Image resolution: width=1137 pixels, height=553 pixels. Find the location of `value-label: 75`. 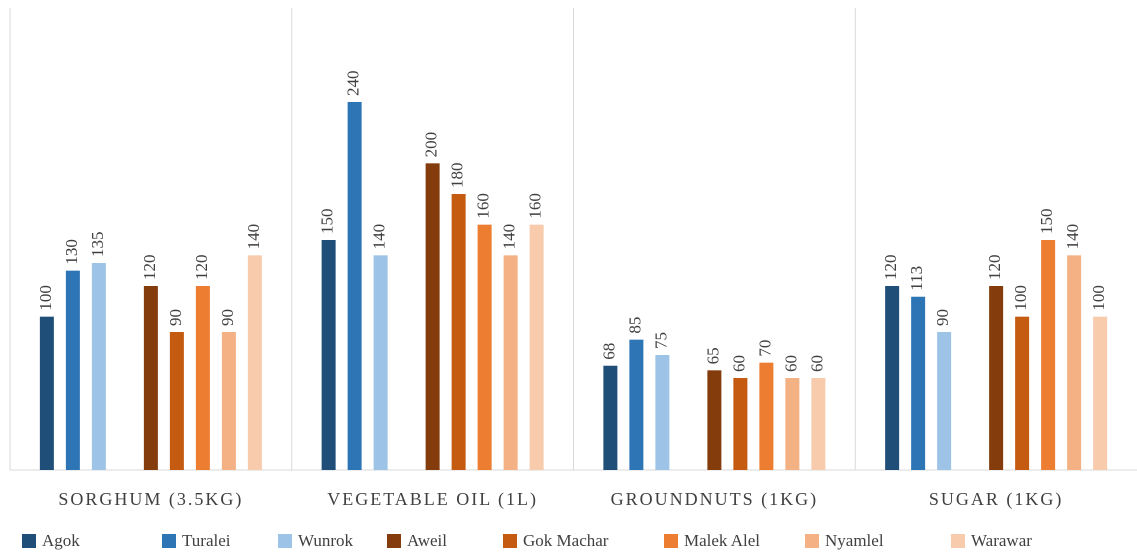

value-label: 75 is located at coordinates (660, 340).